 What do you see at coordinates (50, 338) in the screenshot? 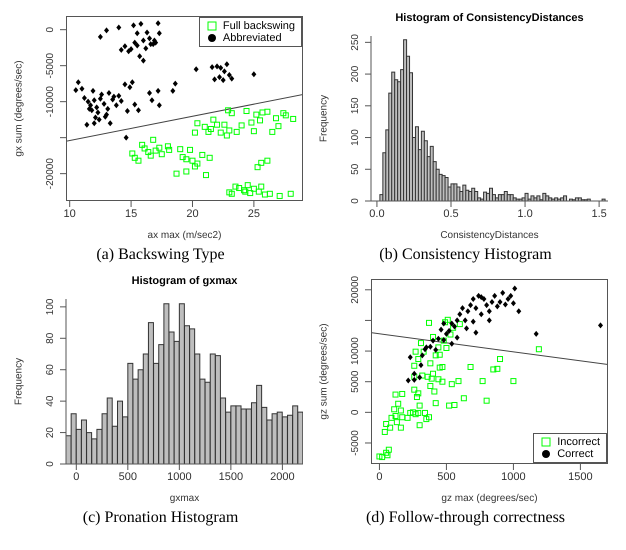
I see `y-tick-label: 80` at bounding box center [50, 338].